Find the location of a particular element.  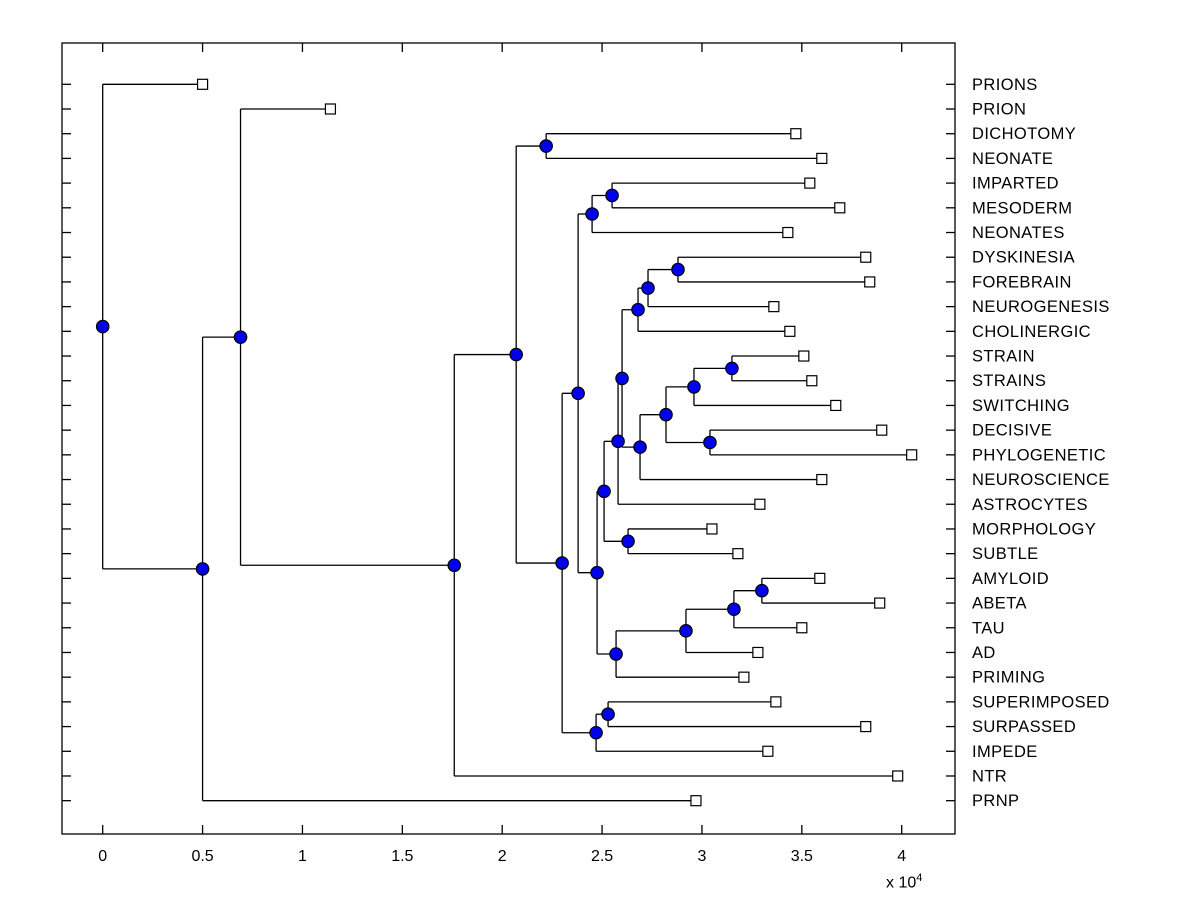

leaf-label: ABETA is located at coordinates (999, 604).